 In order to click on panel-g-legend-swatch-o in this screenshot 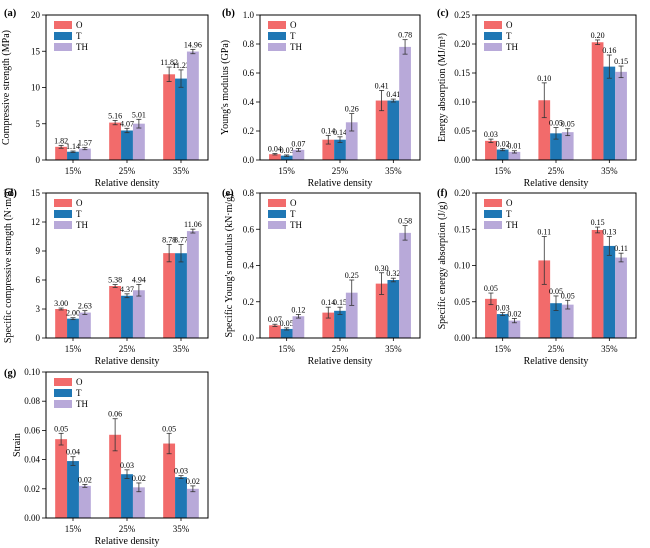, I will do `click(63, 382)`.